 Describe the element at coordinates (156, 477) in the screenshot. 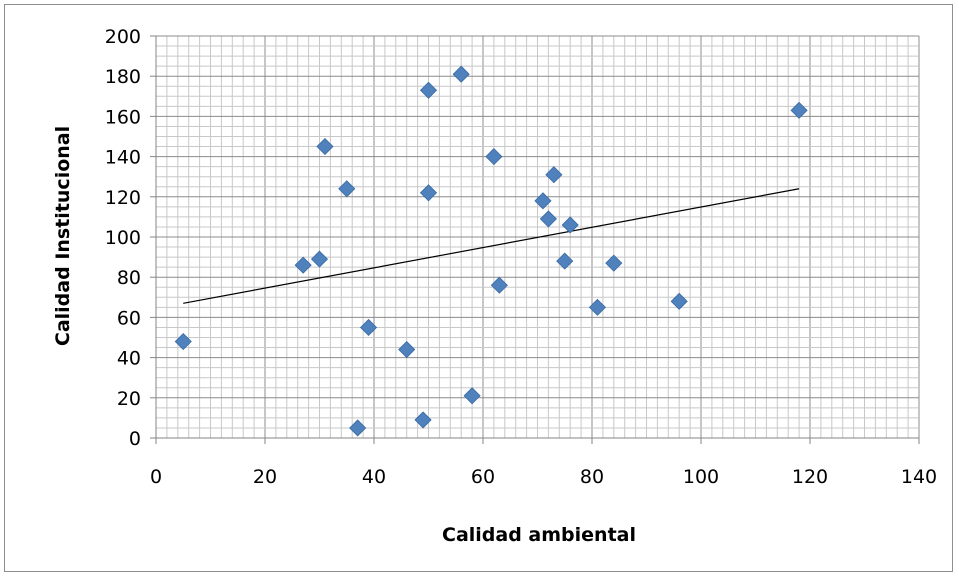

I see `x-tick-label: 0` at that location.